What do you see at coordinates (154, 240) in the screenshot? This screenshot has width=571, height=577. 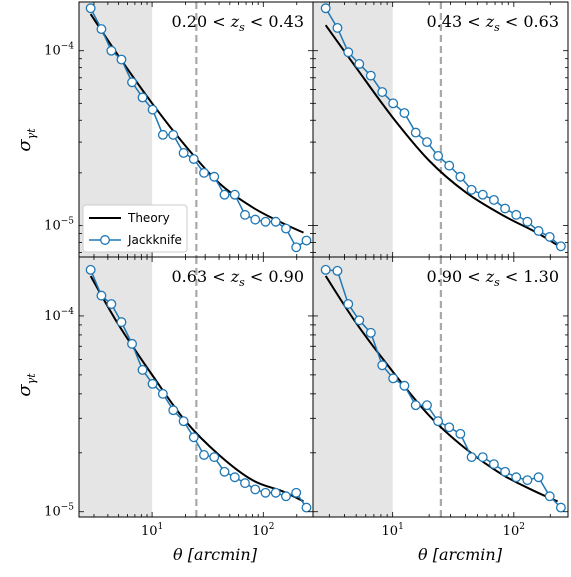 I see `legend-jackknife-label: Jackknife` at bounding box center [154, 240].